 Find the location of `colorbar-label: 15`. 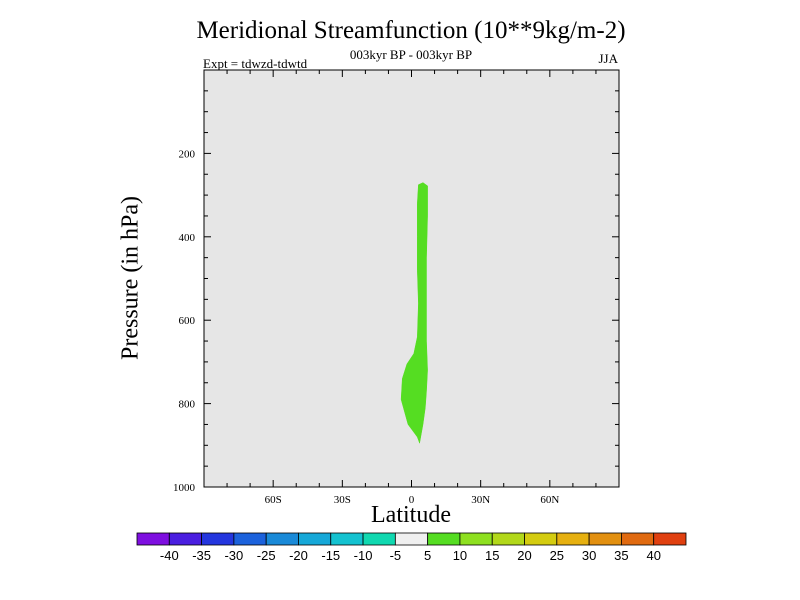

colorbar-label: 15 is located at coordinates (492, 555).